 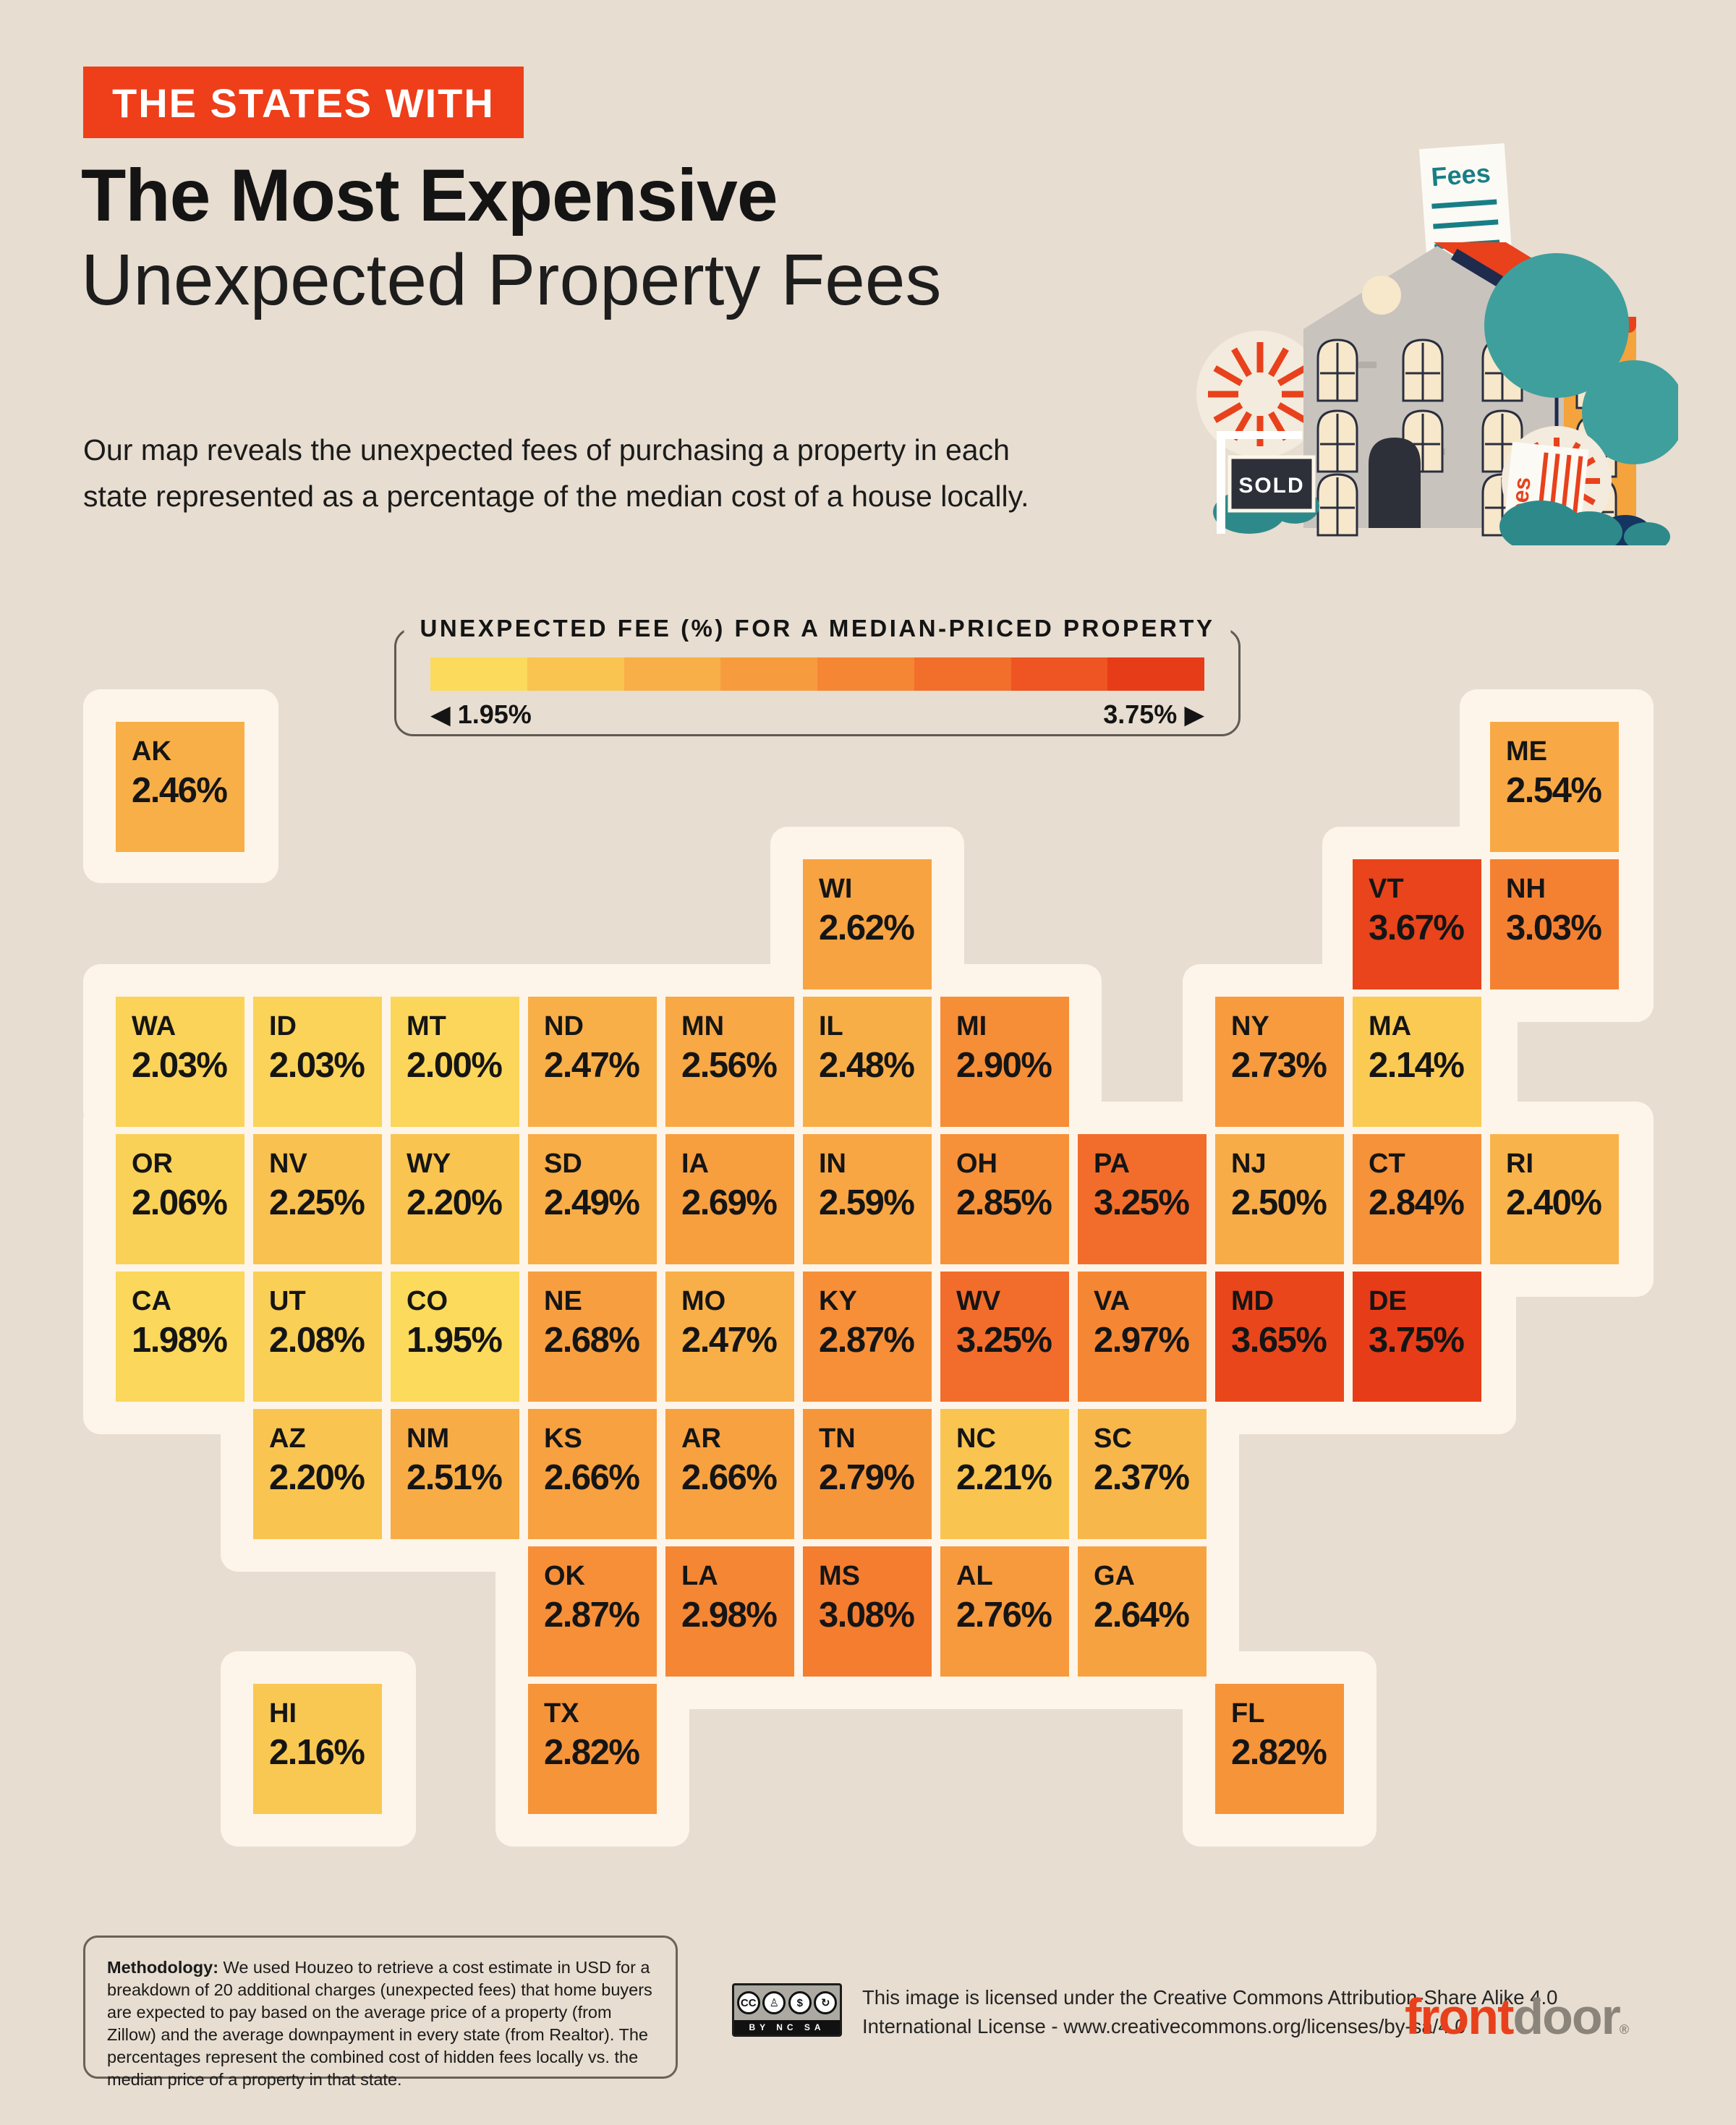 What do you see at coordinates (1417, 1065) in the screenshot?
I see `state-value: 2.14%` at bounding box center [1417, 1065].